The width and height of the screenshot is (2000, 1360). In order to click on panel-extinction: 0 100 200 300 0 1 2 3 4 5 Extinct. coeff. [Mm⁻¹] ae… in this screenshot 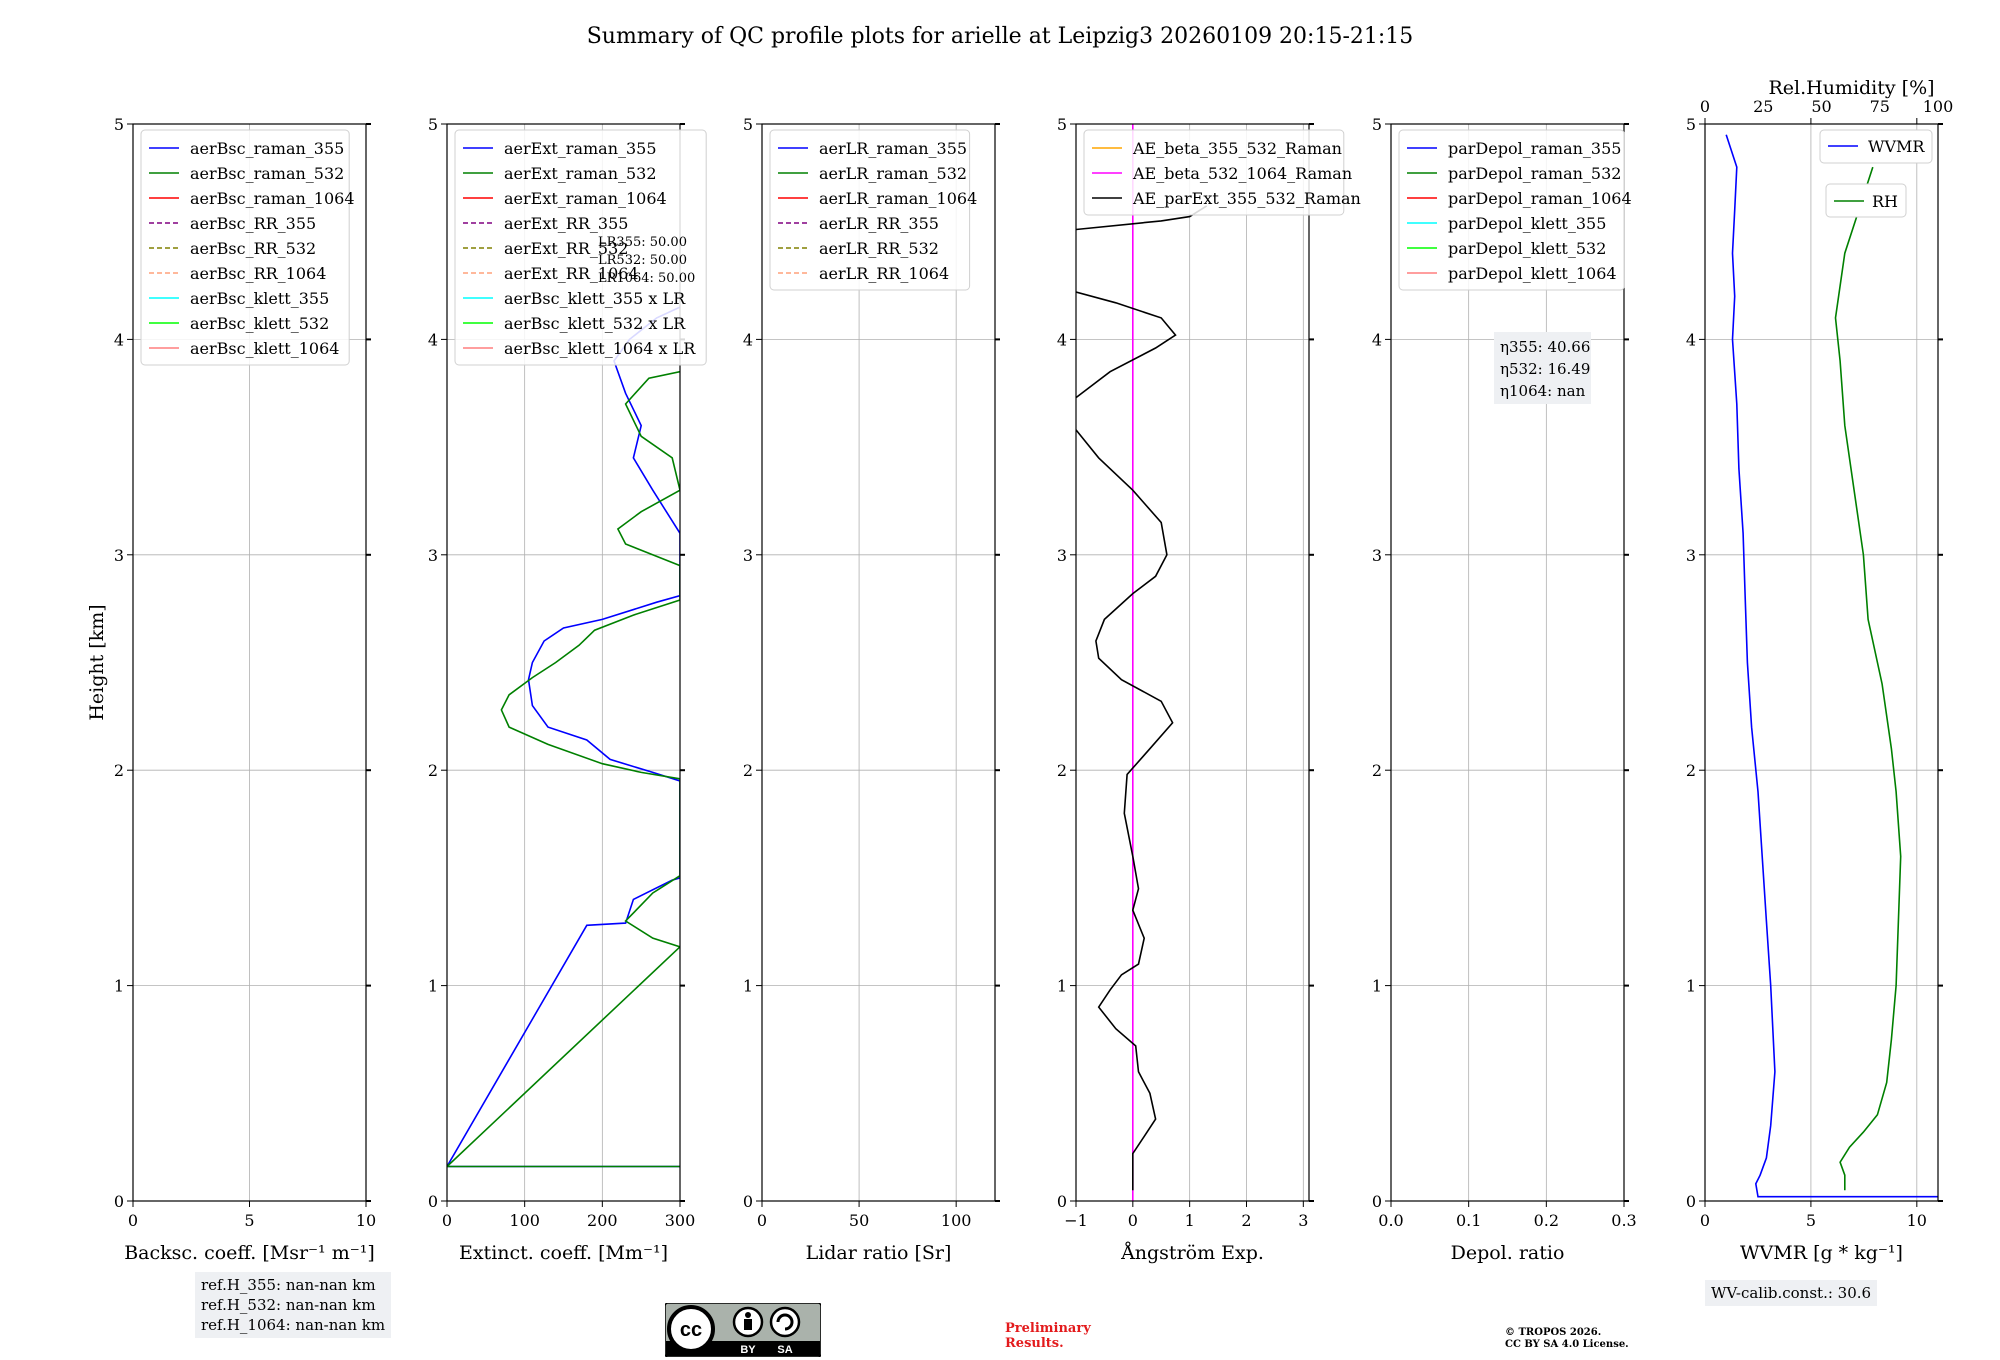, I will do `click(567, 689)`.